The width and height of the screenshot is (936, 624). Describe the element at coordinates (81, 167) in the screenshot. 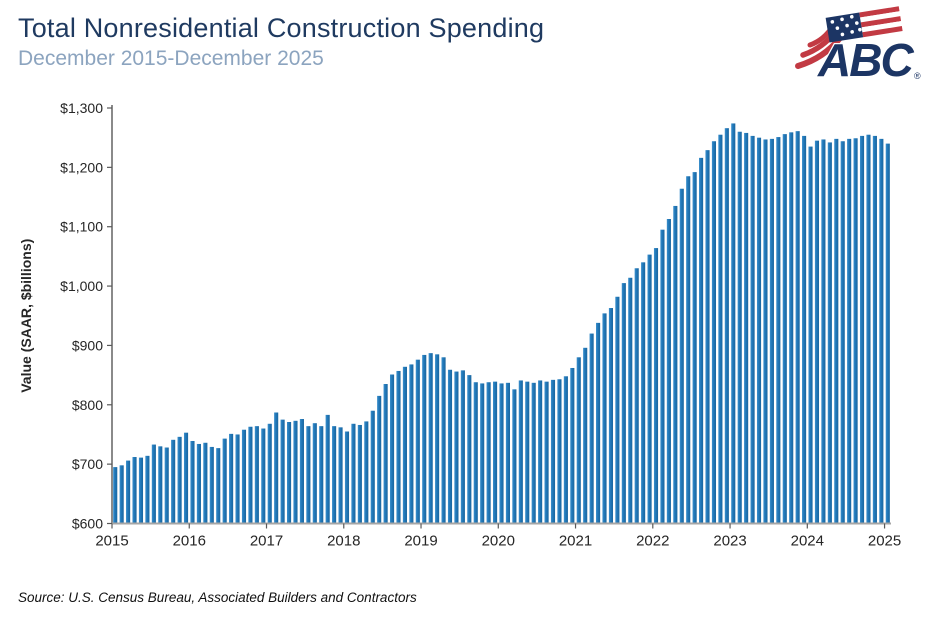

I see `y-axis-tick-label: $1,200` at that location.